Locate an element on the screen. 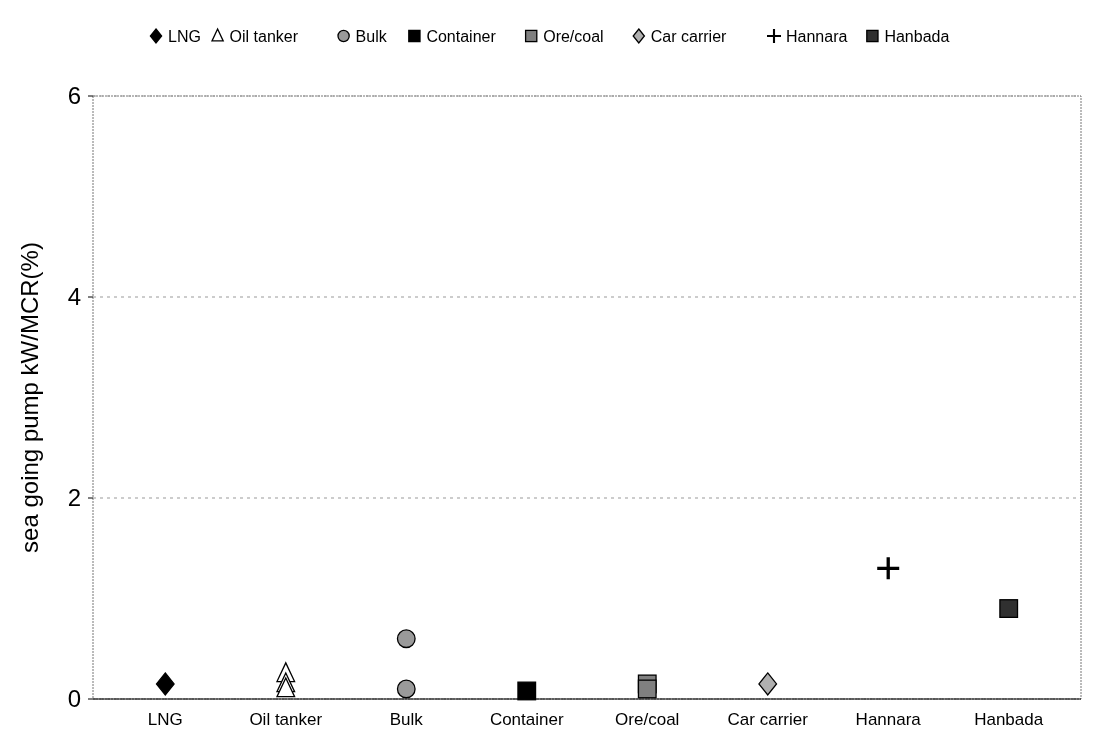  x-tick-label: Ore/coal is located at coordinates (647, 719).